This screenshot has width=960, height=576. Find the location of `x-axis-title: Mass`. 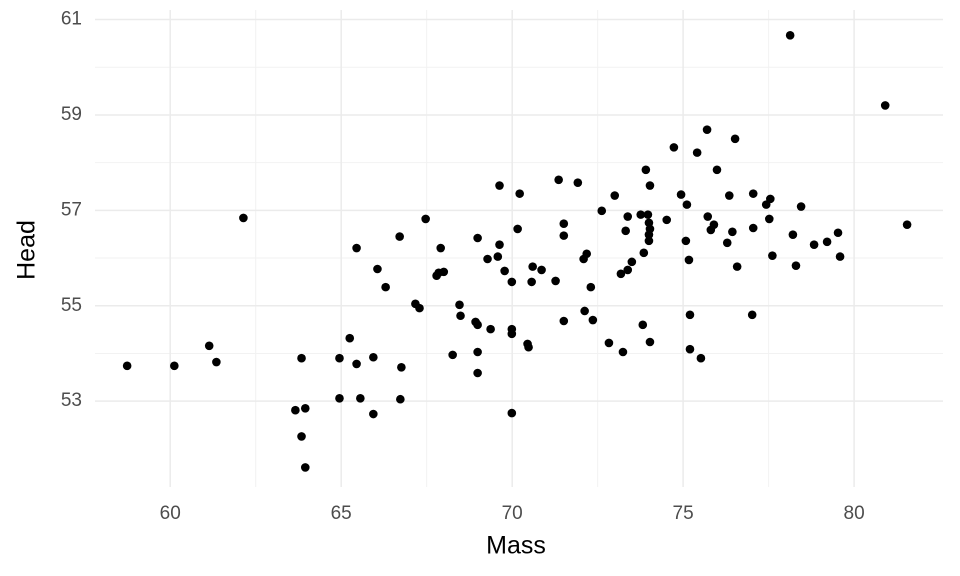

x-axis-title: Mass is located at coordinates (516, 546).